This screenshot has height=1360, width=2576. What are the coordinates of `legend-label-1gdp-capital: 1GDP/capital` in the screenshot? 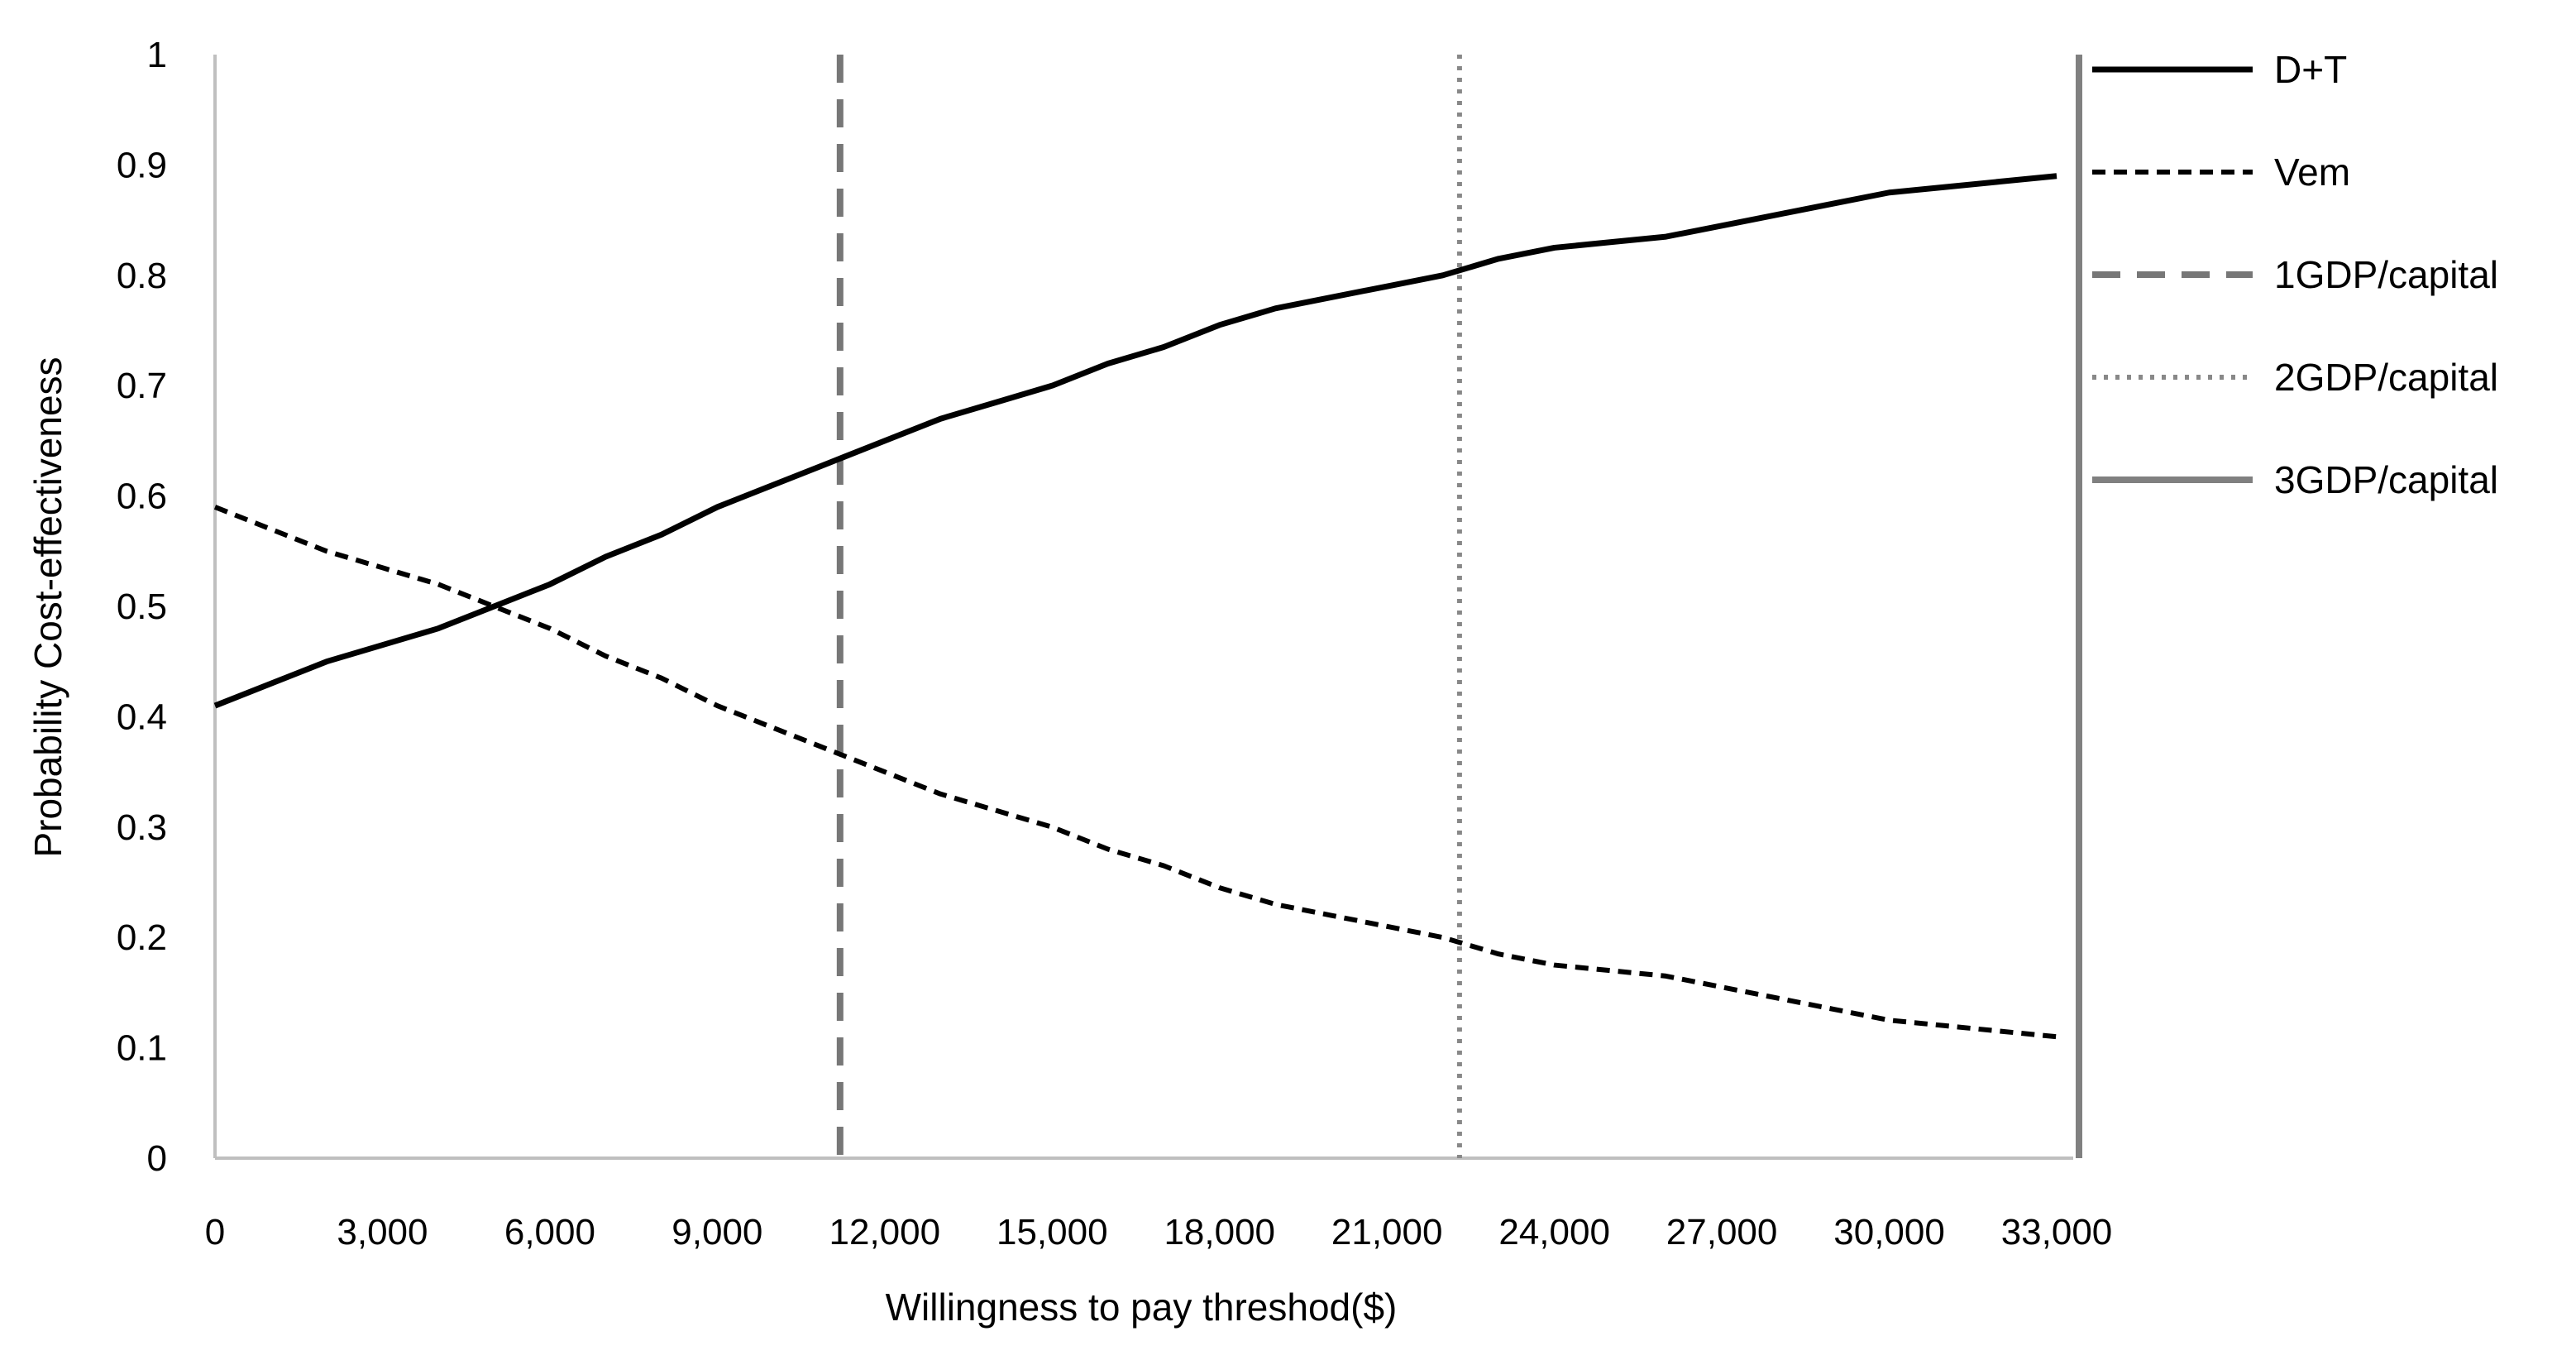 It's located at (2386, 274).